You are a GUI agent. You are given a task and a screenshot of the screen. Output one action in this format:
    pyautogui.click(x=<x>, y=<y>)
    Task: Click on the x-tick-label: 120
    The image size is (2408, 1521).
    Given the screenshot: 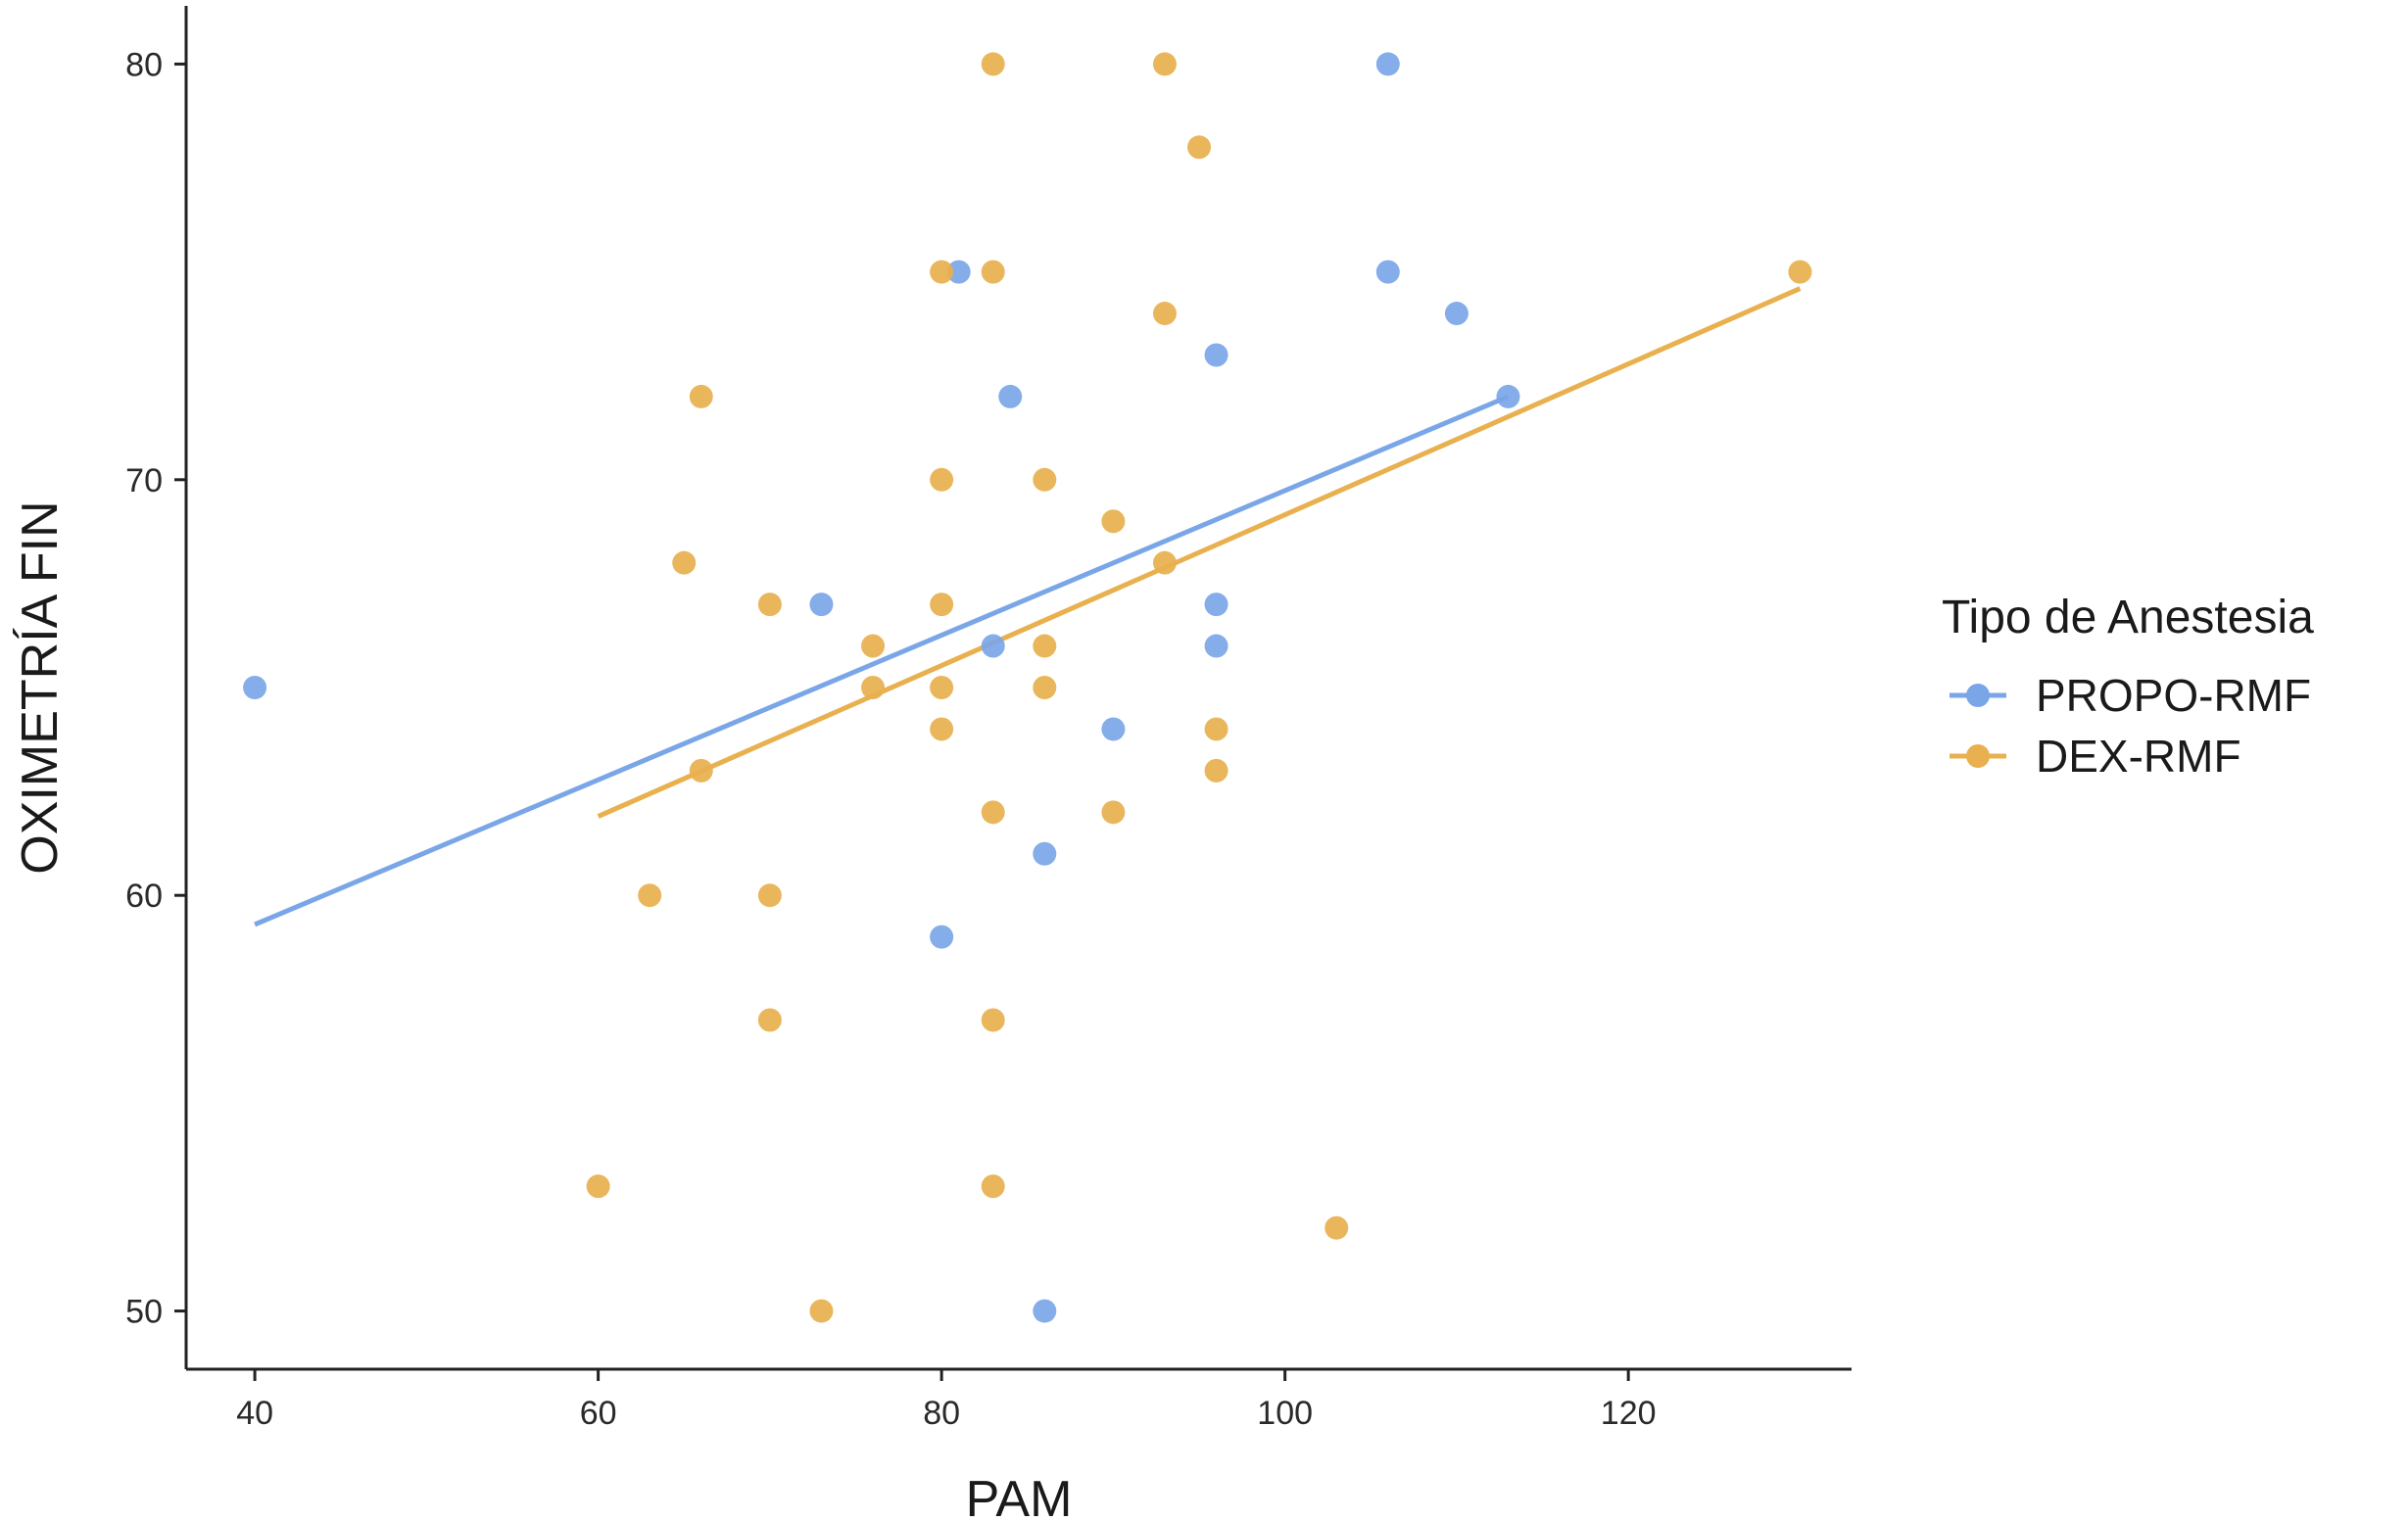 What is the action you would take?
    pyautogui.click(x=1629, y=1413)
    